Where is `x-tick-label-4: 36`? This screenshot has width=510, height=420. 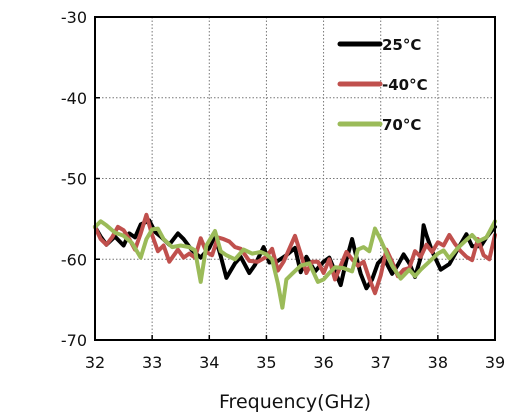
x-tick-label-4: 36 is located at coordinates (323, 362).